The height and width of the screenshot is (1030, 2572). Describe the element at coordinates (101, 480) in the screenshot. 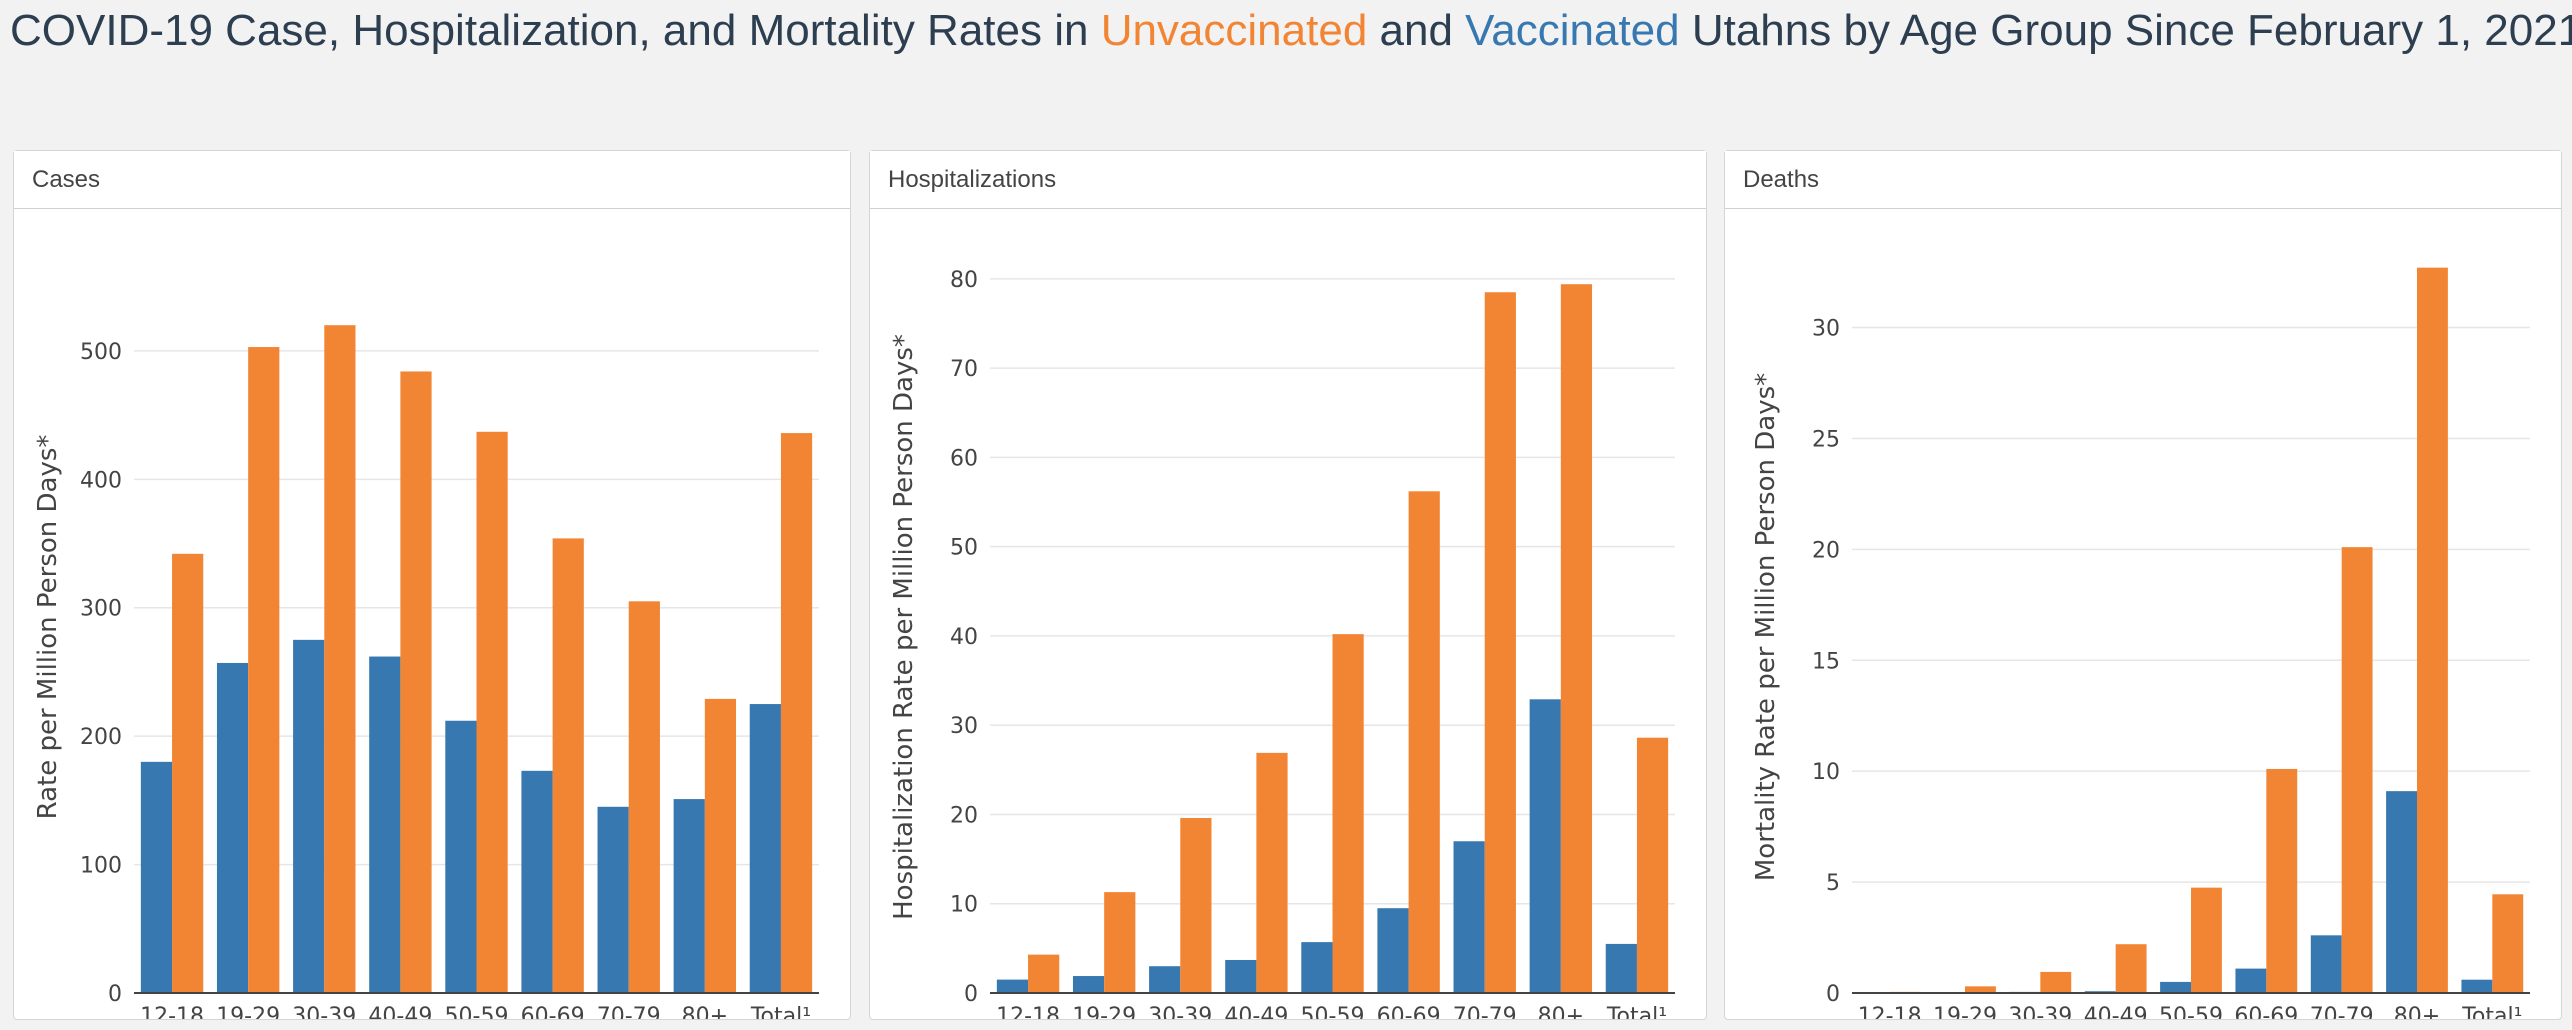

I see `y-tick-label: 400` at that location.